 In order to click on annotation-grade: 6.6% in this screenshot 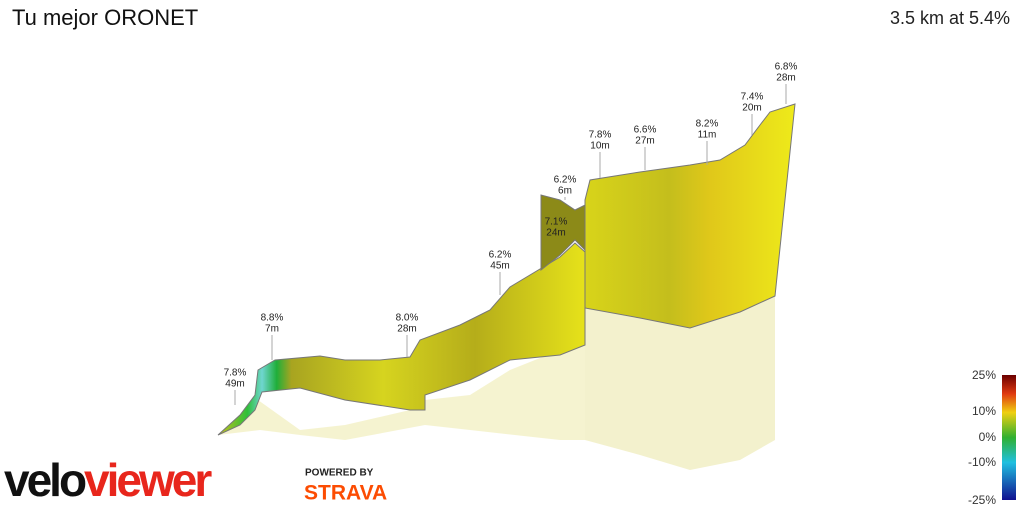, I will do `click(645, 130)`.